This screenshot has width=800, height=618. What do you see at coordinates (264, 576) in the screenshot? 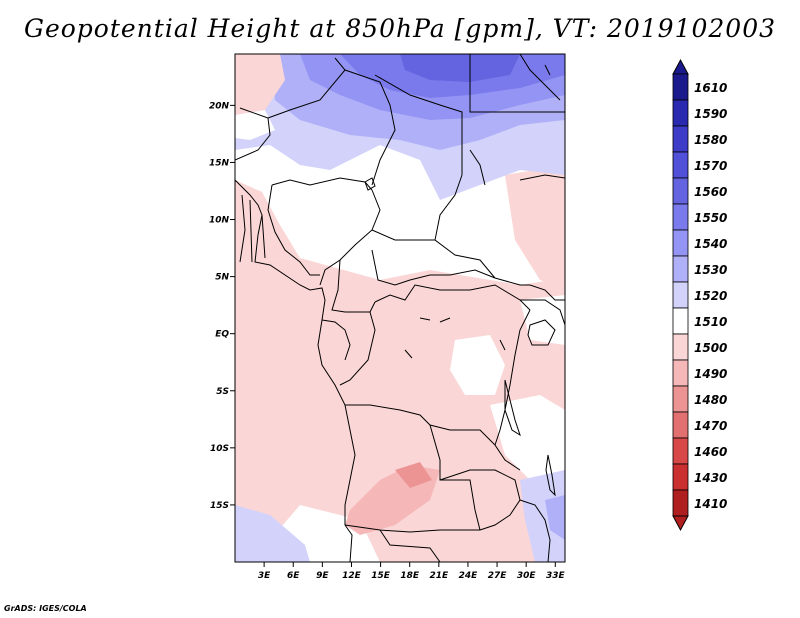
I see `x-tick-label: 3E` at bounding box center [264, 576].